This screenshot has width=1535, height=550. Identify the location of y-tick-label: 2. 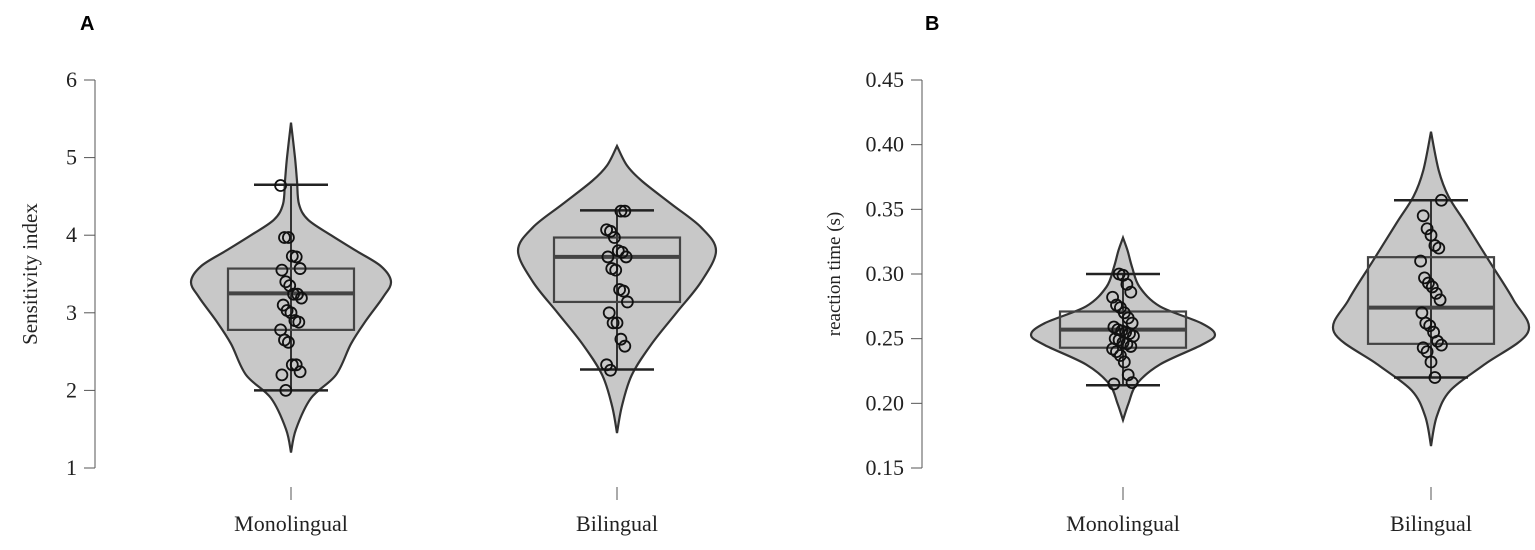
(71, 389).